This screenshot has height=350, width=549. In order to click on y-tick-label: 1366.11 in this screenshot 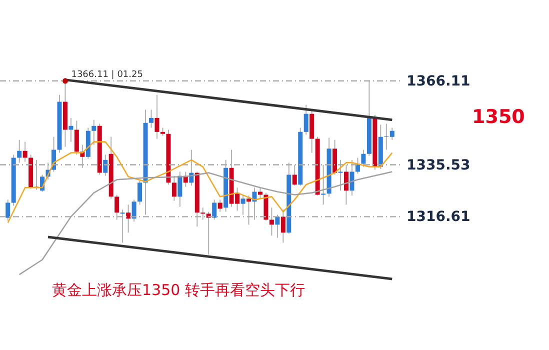, I will do `click(438, 81)`.